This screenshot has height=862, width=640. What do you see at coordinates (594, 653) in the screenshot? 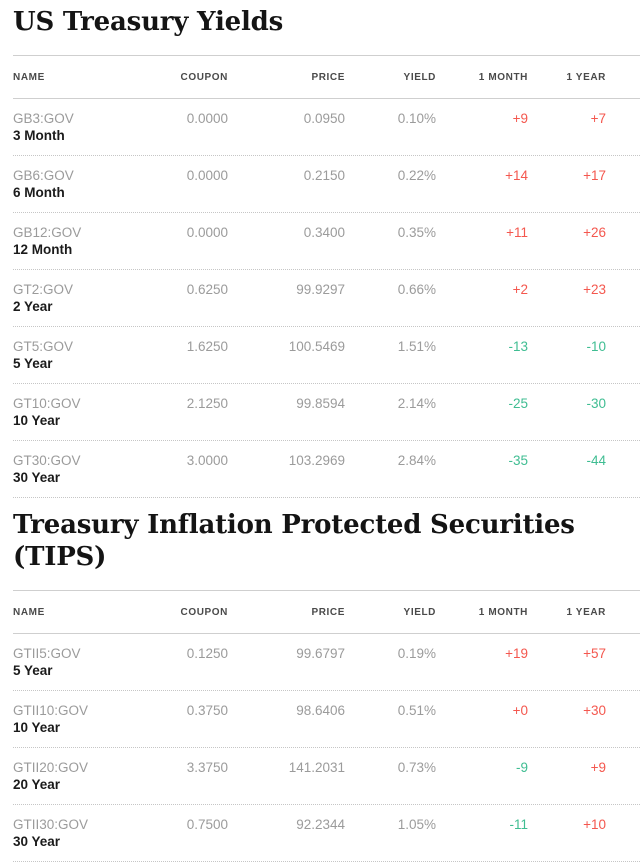
I see `one-year-change: +57` at bounding box center [594, 653].